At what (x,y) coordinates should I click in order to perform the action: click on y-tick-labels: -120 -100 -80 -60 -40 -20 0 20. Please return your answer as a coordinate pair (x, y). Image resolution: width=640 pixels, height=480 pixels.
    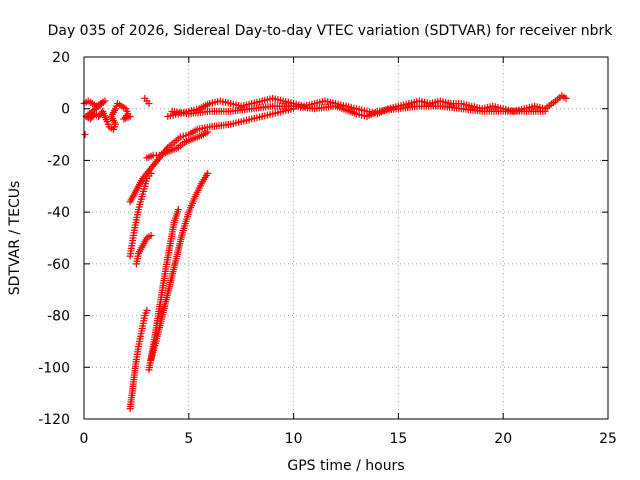
    Looking at the image, I should click on (54, 239).